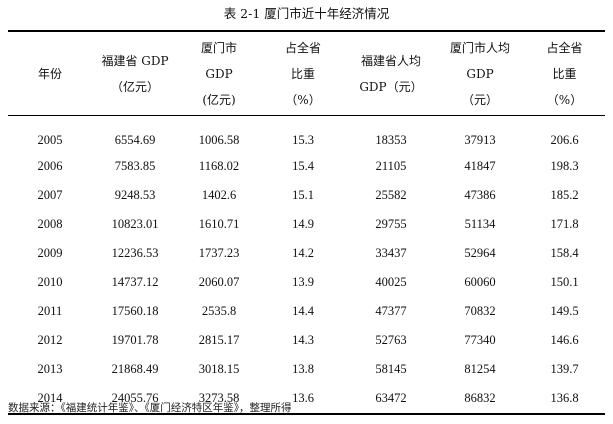  What do you see at coordinates (480, 398) in the screenshot?
I see `xiamen-per-capita-cell: 86832` at bounding box center [480, 398].